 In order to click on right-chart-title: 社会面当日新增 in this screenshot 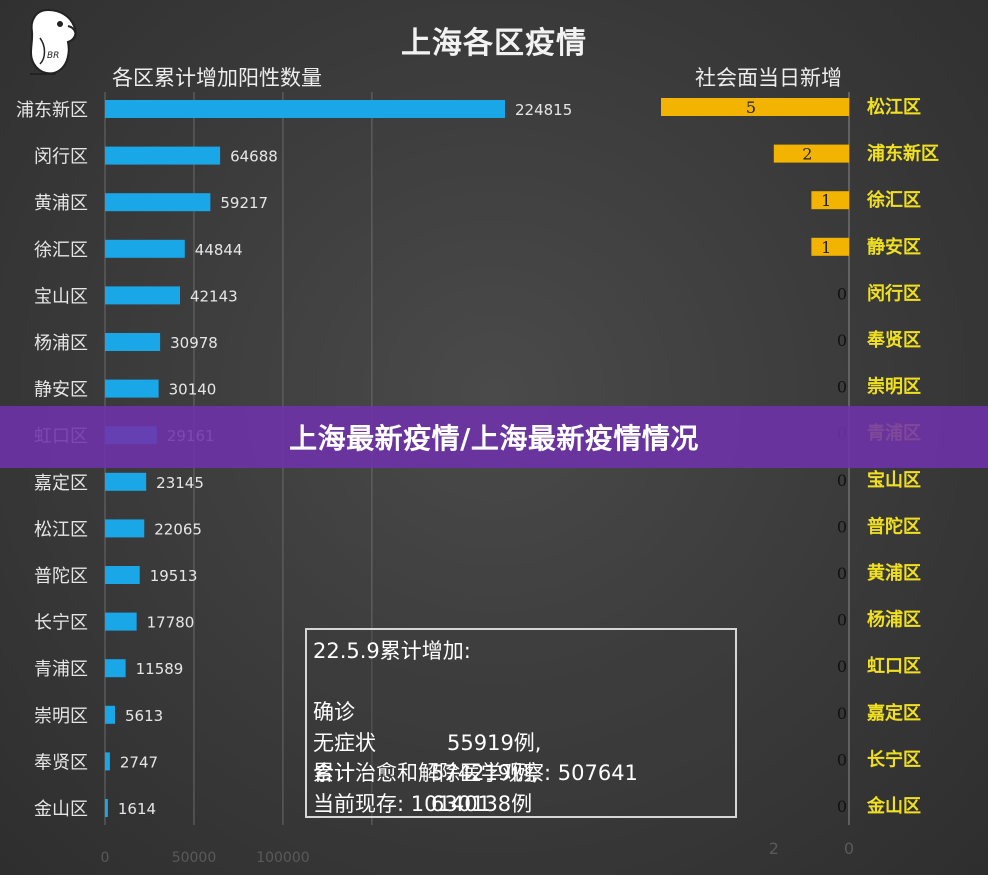, I will do `click(768, 78)`.